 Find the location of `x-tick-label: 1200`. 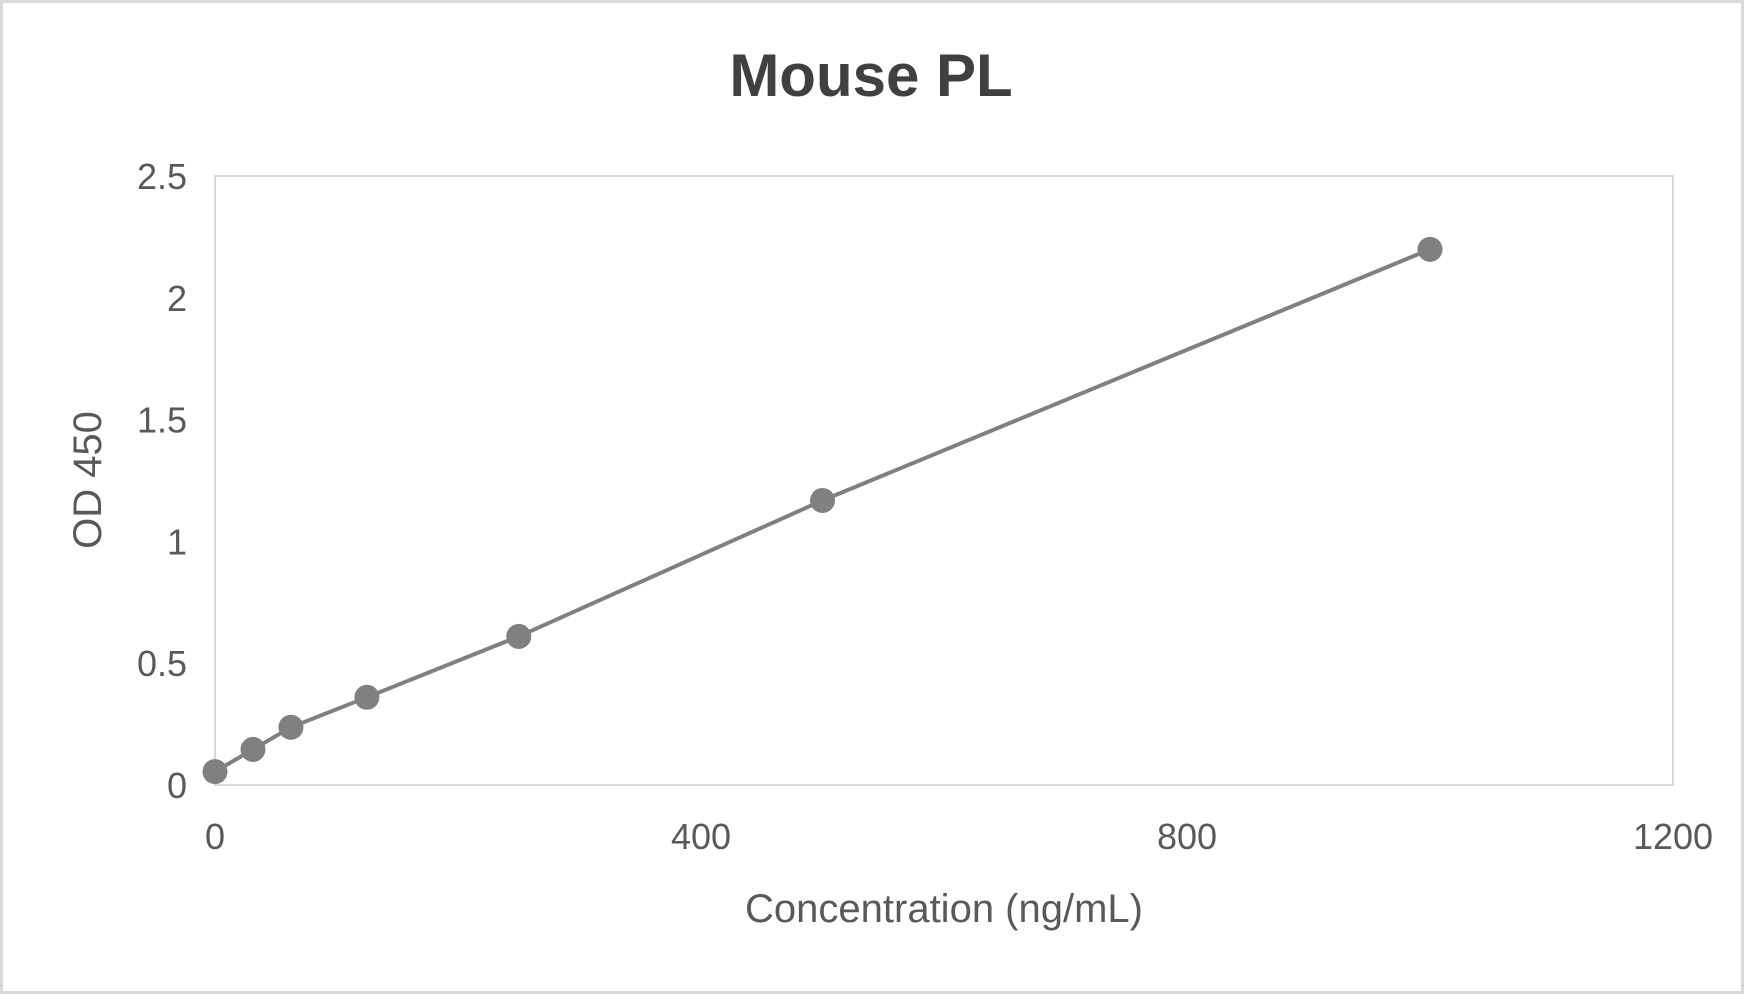

x-tick-label: 1200 is located at coordinates (1673, 836).